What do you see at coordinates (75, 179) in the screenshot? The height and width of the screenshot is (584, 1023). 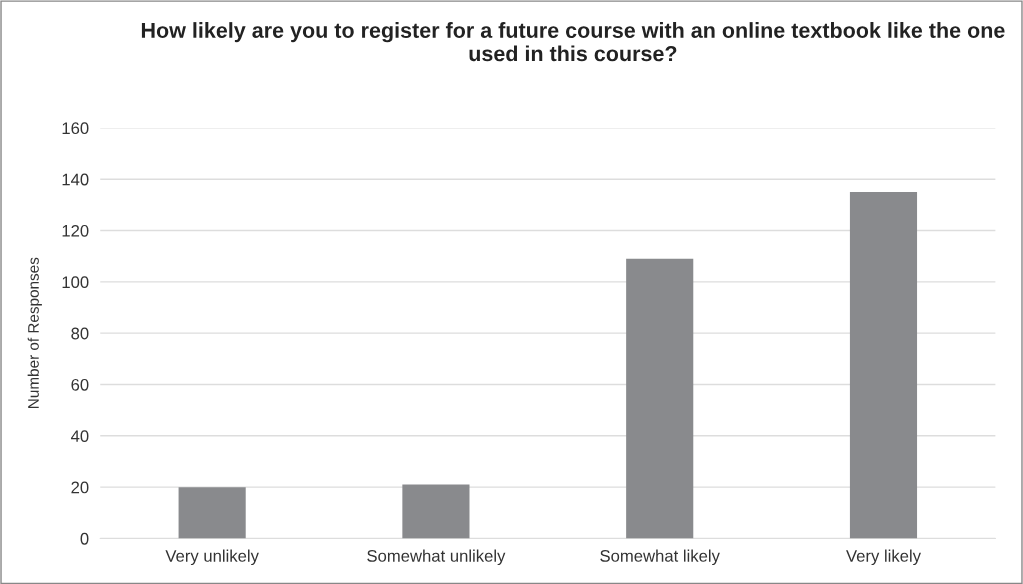 I see `y-tick-label: 140` at bounding box center [75, 179].